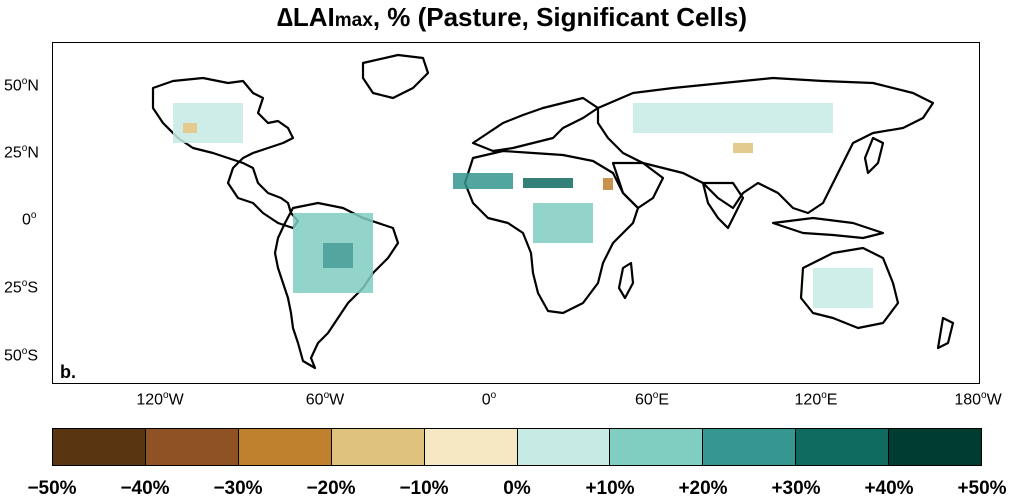 This screenshot has width=1024, height=501. I want to click on greenland-coast, so click(395, 76).